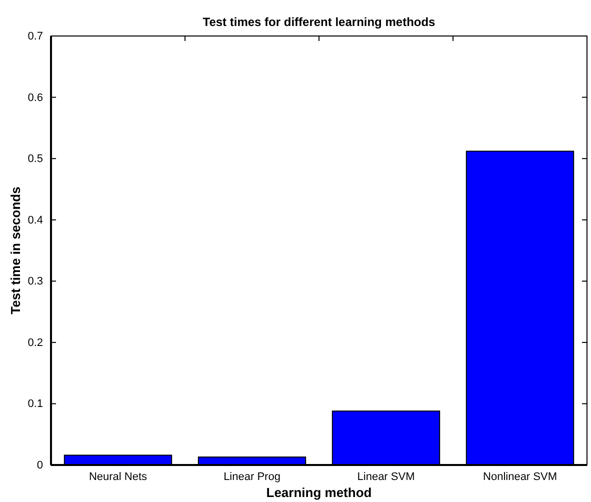 Image resolution: width=591 pixels, height=502 pixels. Describe the element at coordinates (35, 220) in the screenshot. I see `y-tick-label: 0.4` at that location.